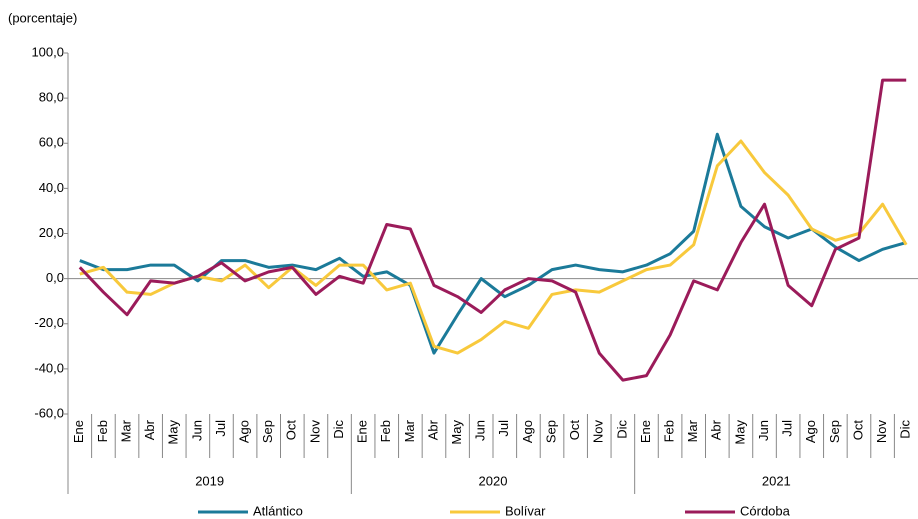  Describe the element at coordinates (42, 17) in the screenshot. I see `y-axis-label: (porcentaje)` at that location.